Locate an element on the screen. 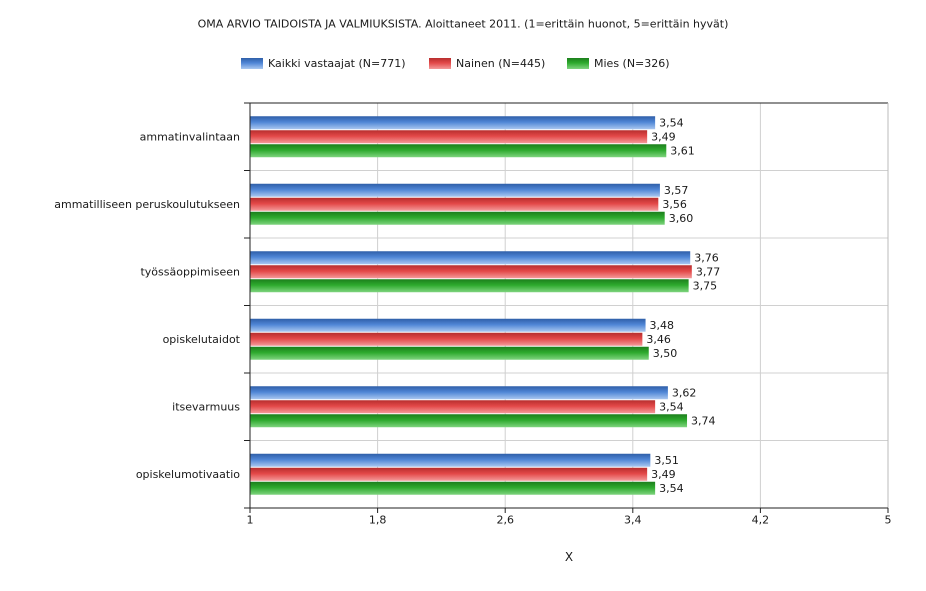 This screenshot has width=926, height=591. legend-label-group: Kaikki vastaajat (N=771) is located at coordinates (337, 63).